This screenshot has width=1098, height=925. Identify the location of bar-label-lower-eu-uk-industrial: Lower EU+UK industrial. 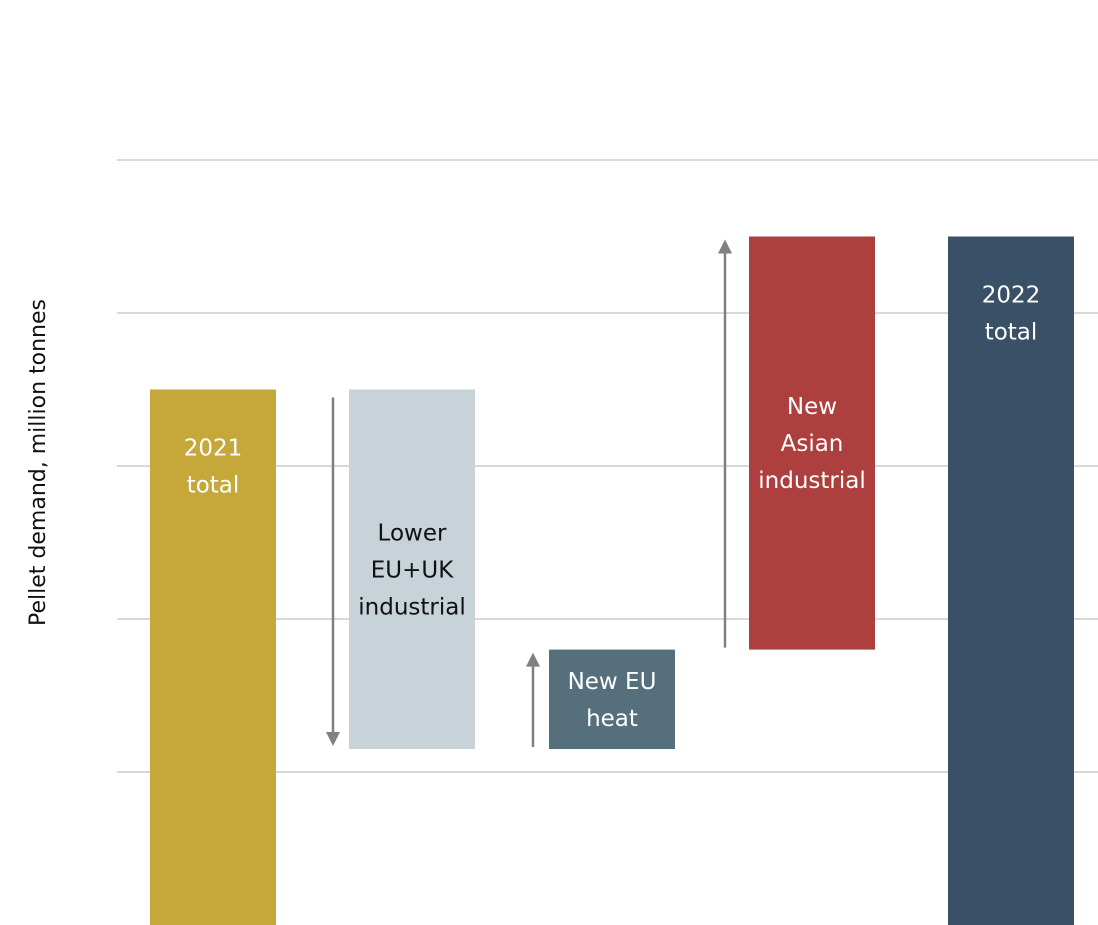
(411, 570).